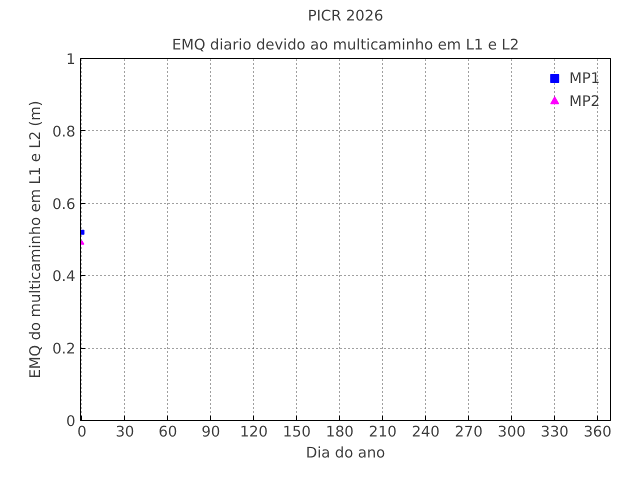  What do you see at coordinates (211, 432) in the screenshot?
I see `x-tick-label: 90` at bounding box center [211, 432].